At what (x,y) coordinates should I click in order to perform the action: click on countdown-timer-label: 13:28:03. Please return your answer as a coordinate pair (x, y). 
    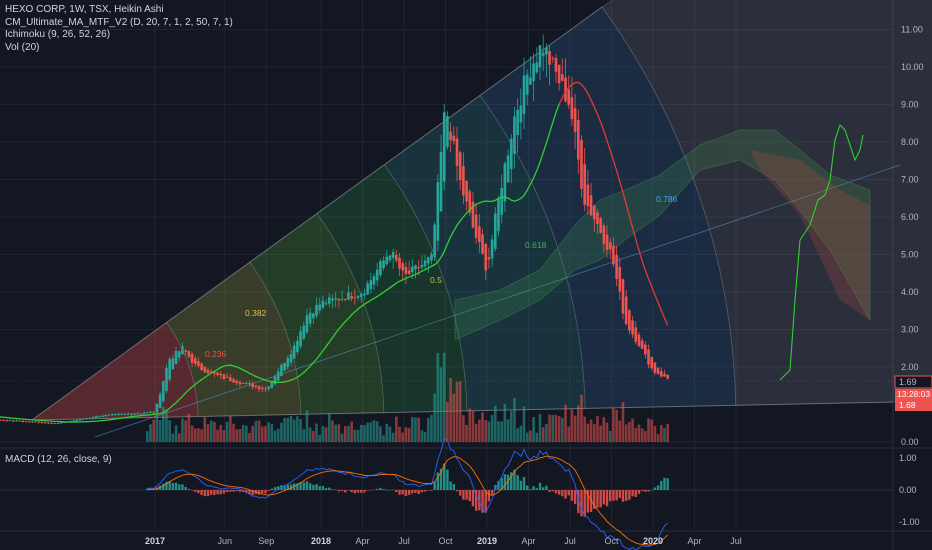
    Looking at the image, I should click on (913, 394).